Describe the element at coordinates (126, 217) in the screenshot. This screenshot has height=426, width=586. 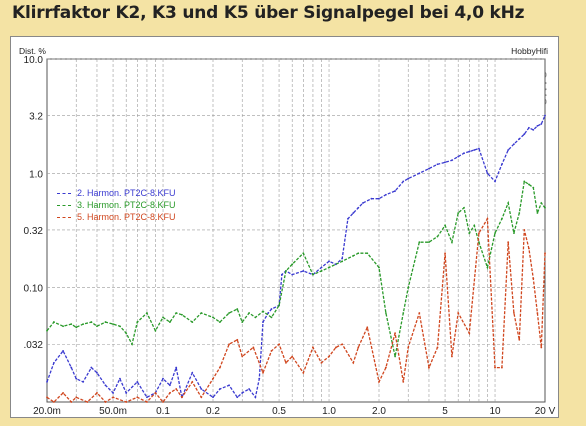
I see `legend-label: 5. Harmon. PT2C-8.KFU` at that location.